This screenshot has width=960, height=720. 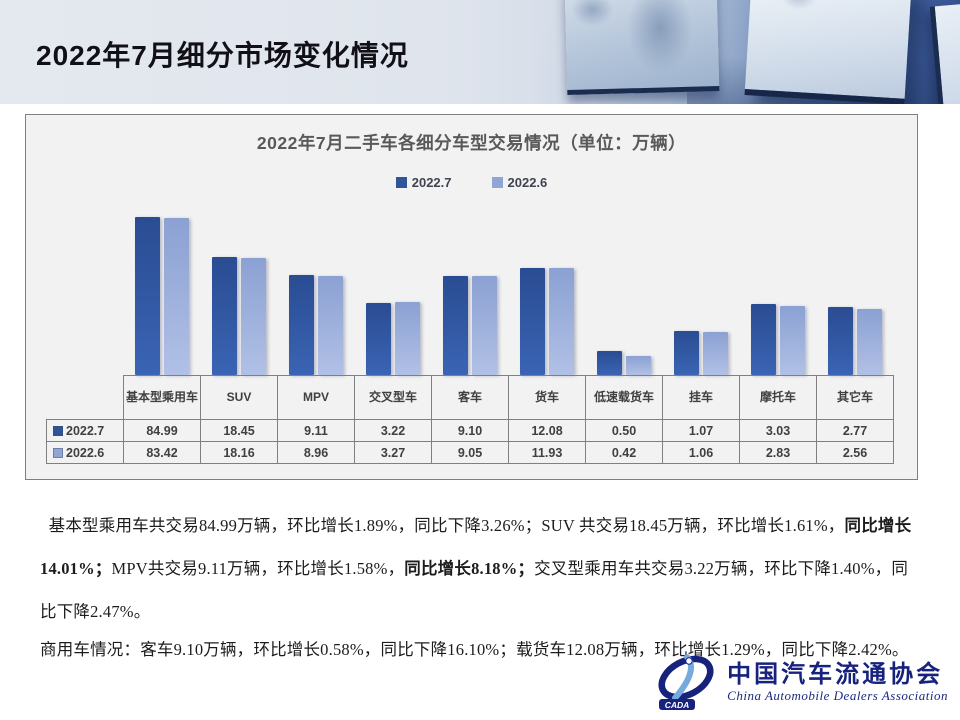 What do you see at coordinates (701, 397) in the screenshot?
I see `table-column-header: 挂车` at bounding box center [701, 397].